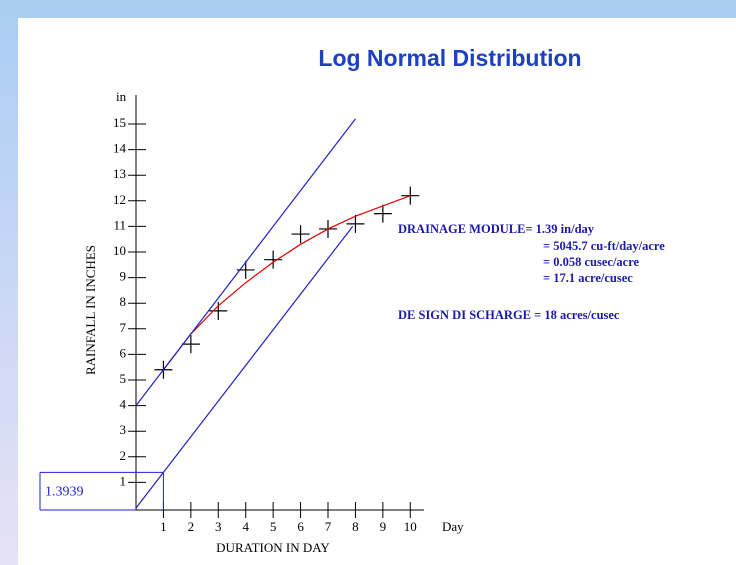 This screenshot has height=565, width=736. What do you see at coordinates (328, 526) in the screenshot?
I see `x-tick-label: 7` at bounding box center [328, 526].